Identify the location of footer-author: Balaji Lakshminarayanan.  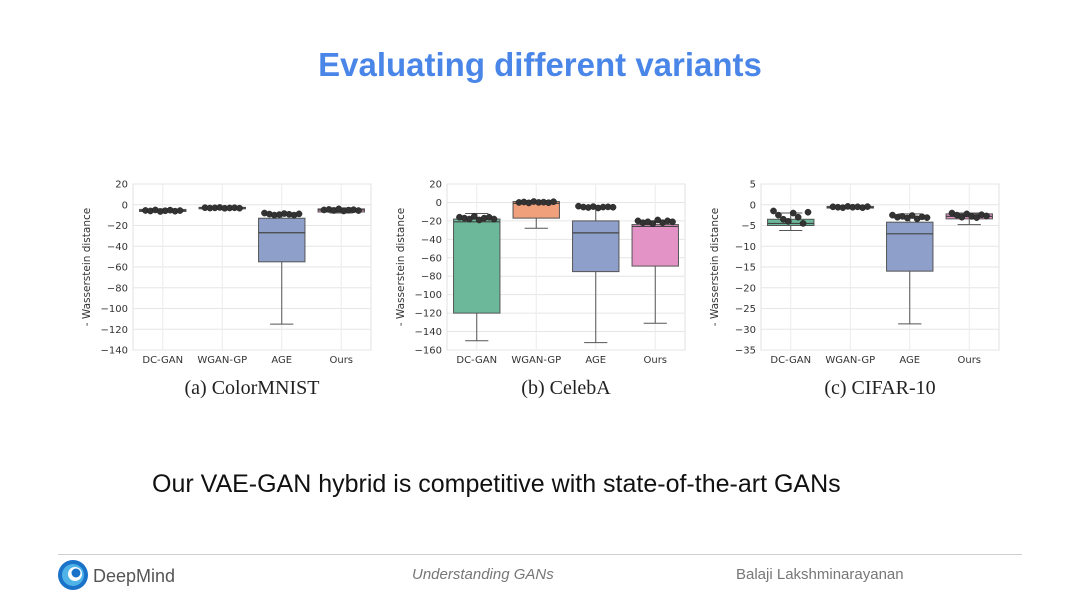
(820, 574).